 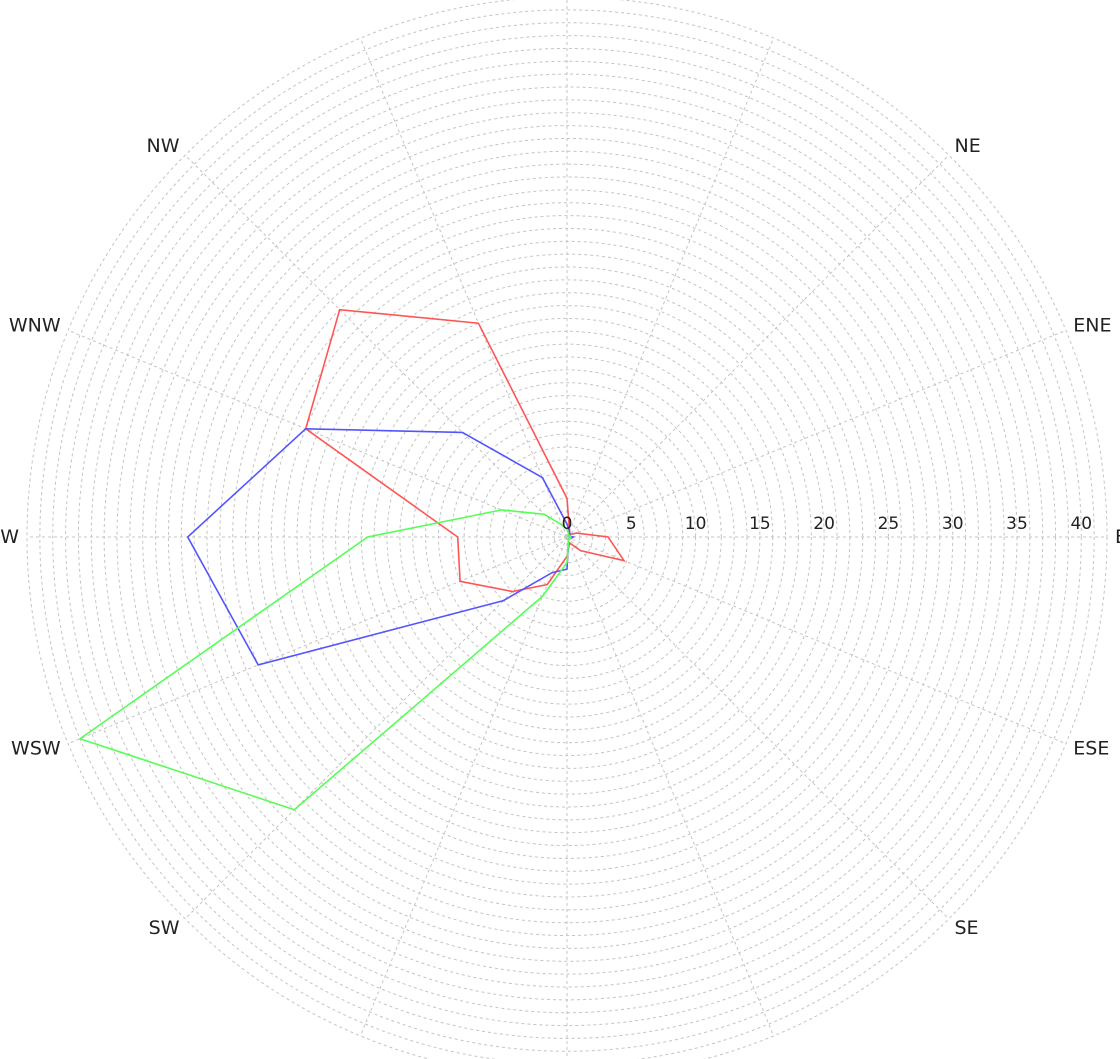 I want to click on grid-ring, so click(x=567, y=537).